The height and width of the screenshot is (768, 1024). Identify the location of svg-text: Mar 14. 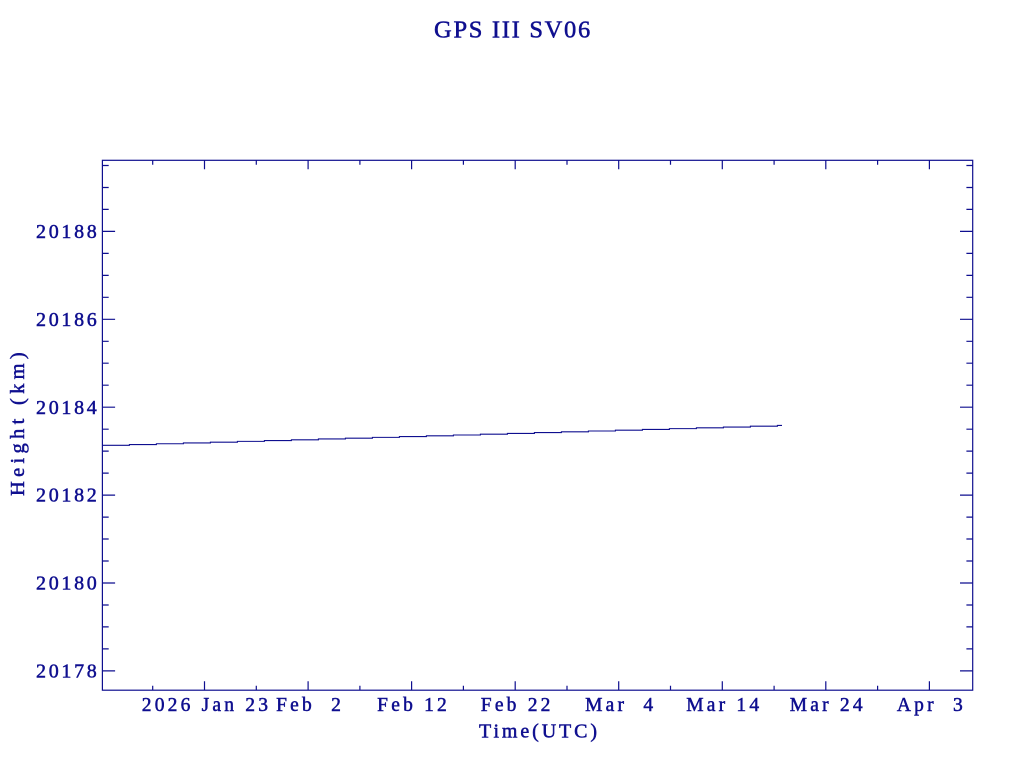
(724, 705).